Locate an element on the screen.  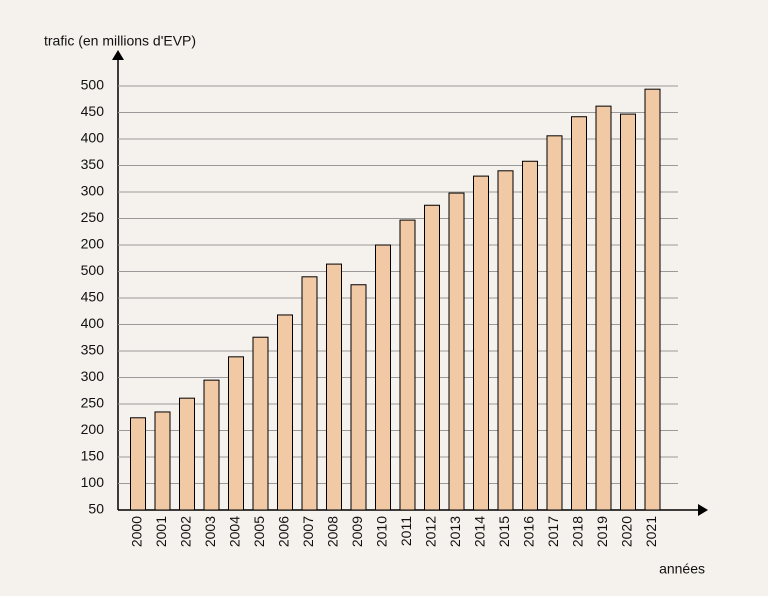
x-tick-label: 2018 is located at coordinates (578, 531).